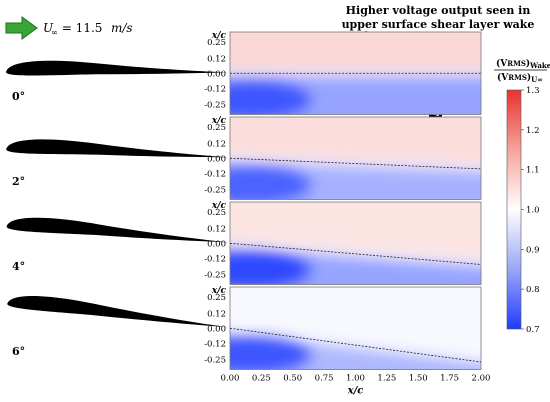  I want to click on x-tick-label: 0.25, so click(261, 379).